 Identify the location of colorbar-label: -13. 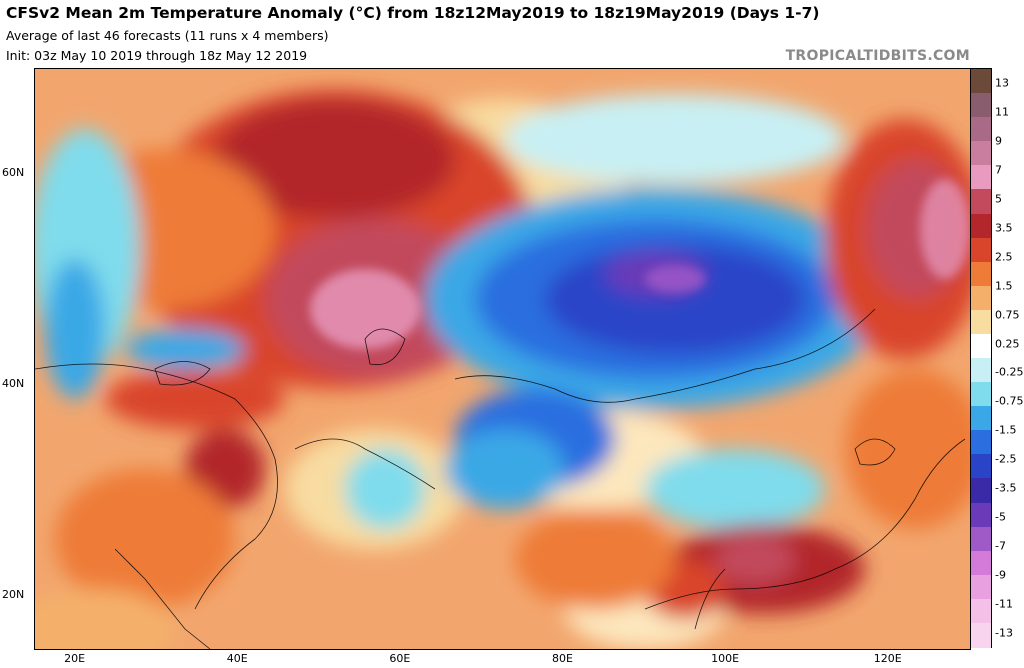
(1004, 633).